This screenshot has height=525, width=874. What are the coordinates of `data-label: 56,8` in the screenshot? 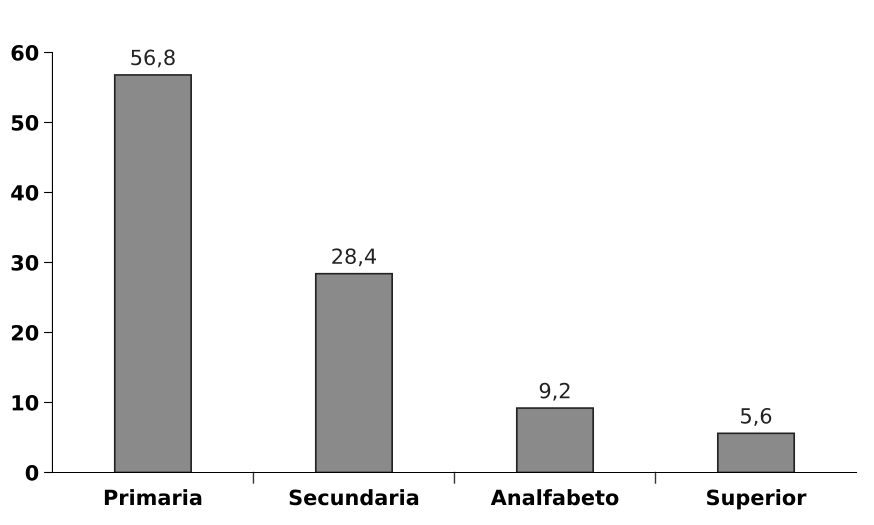 It's located at (153, 59).